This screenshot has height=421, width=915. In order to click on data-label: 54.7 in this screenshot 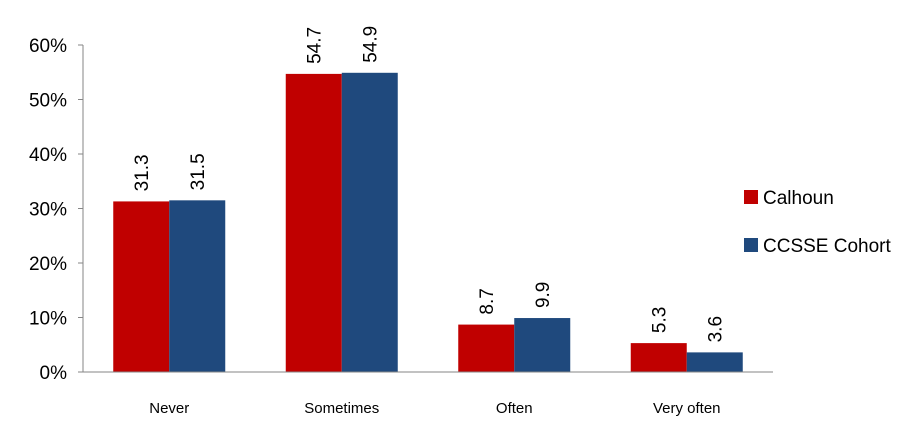, I will do `click(315, 45)`.